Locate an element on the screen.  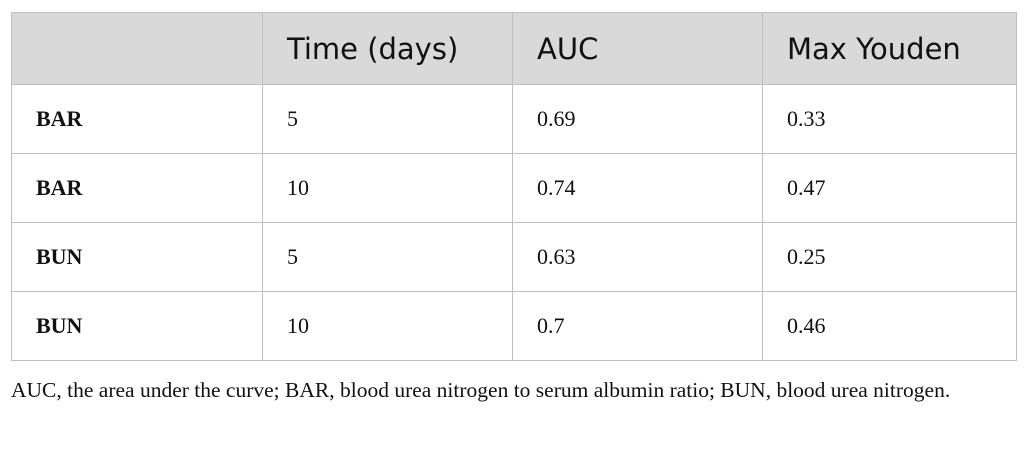
table-cell: 0.7 is located at coordinates (637, 326).